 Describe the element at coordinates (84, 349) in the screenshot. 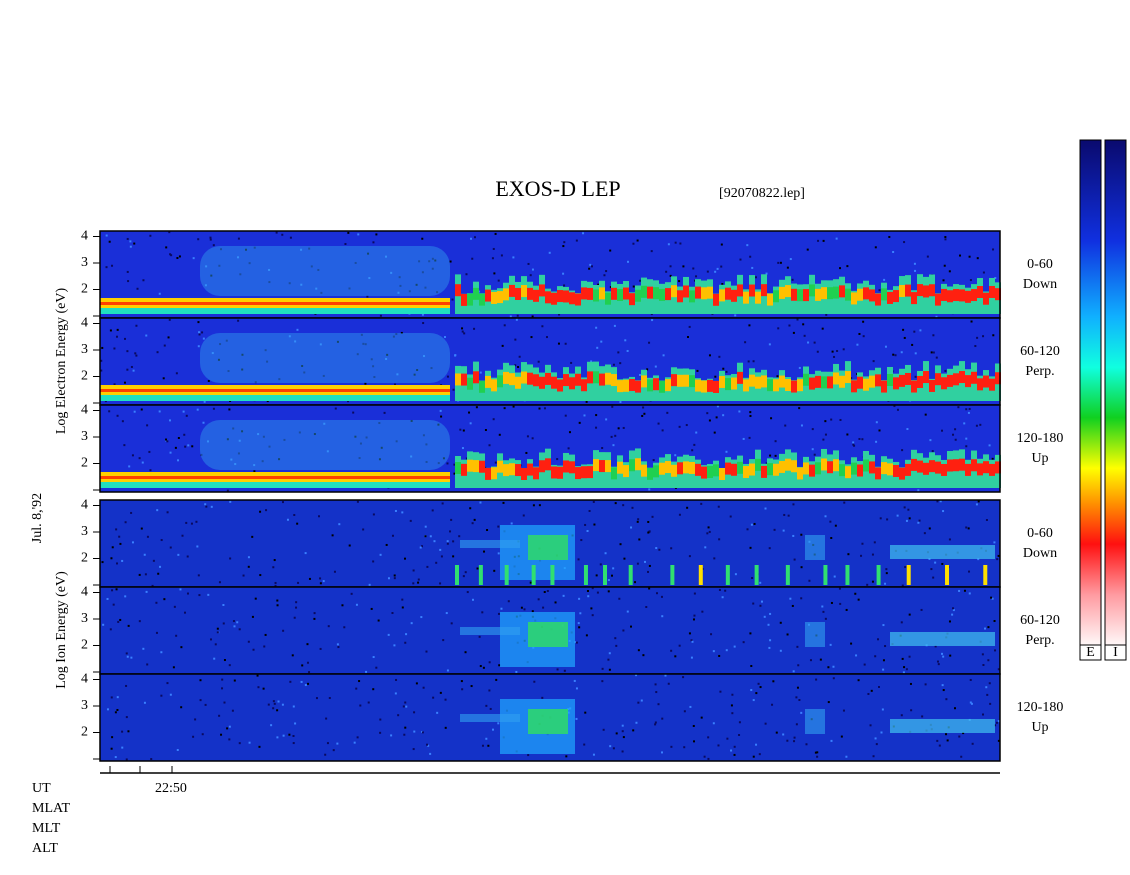

I see `y-tick-label: 3` at that location.